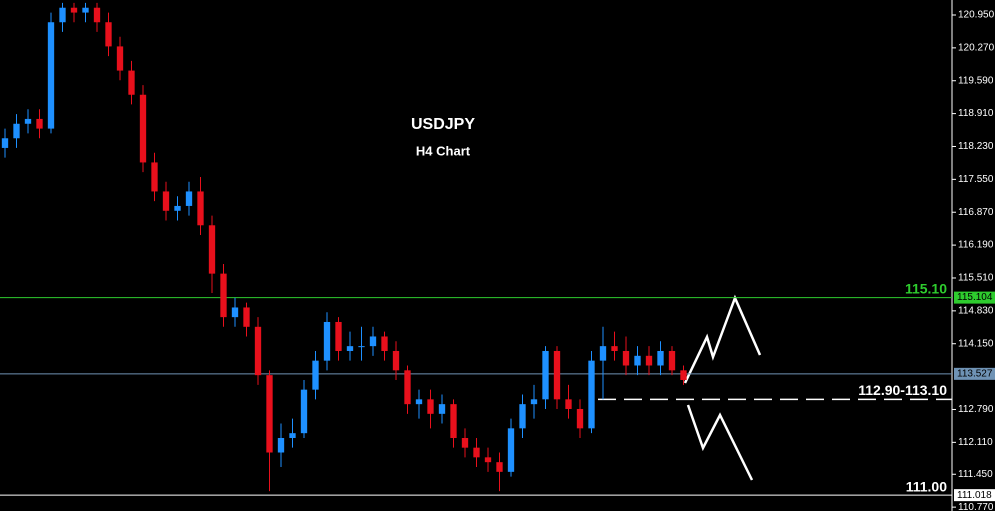  What do you see at coordinates (975, 442) in the screenshot?
I see `y-tick-label: 112.110` at bounding box center [975, 442].